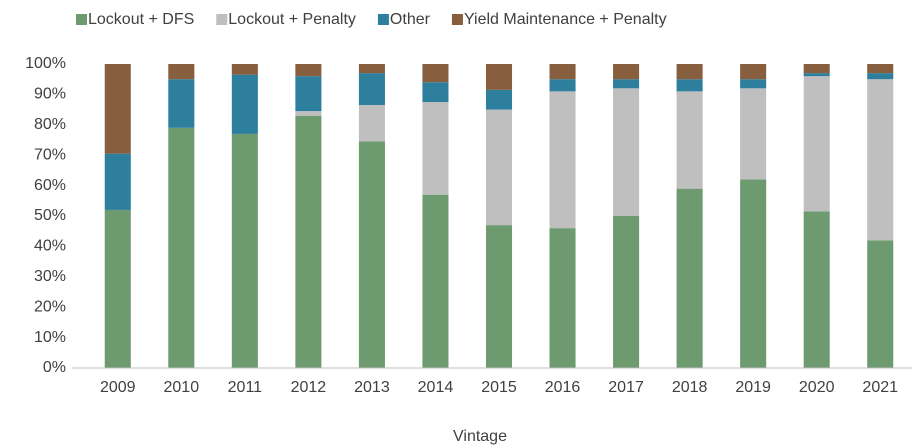 This screenshot has width=916, height=448. Describe the element at coordinates (372, 387) in the screenshot. I see `x-tick-label: 2013` at that location.